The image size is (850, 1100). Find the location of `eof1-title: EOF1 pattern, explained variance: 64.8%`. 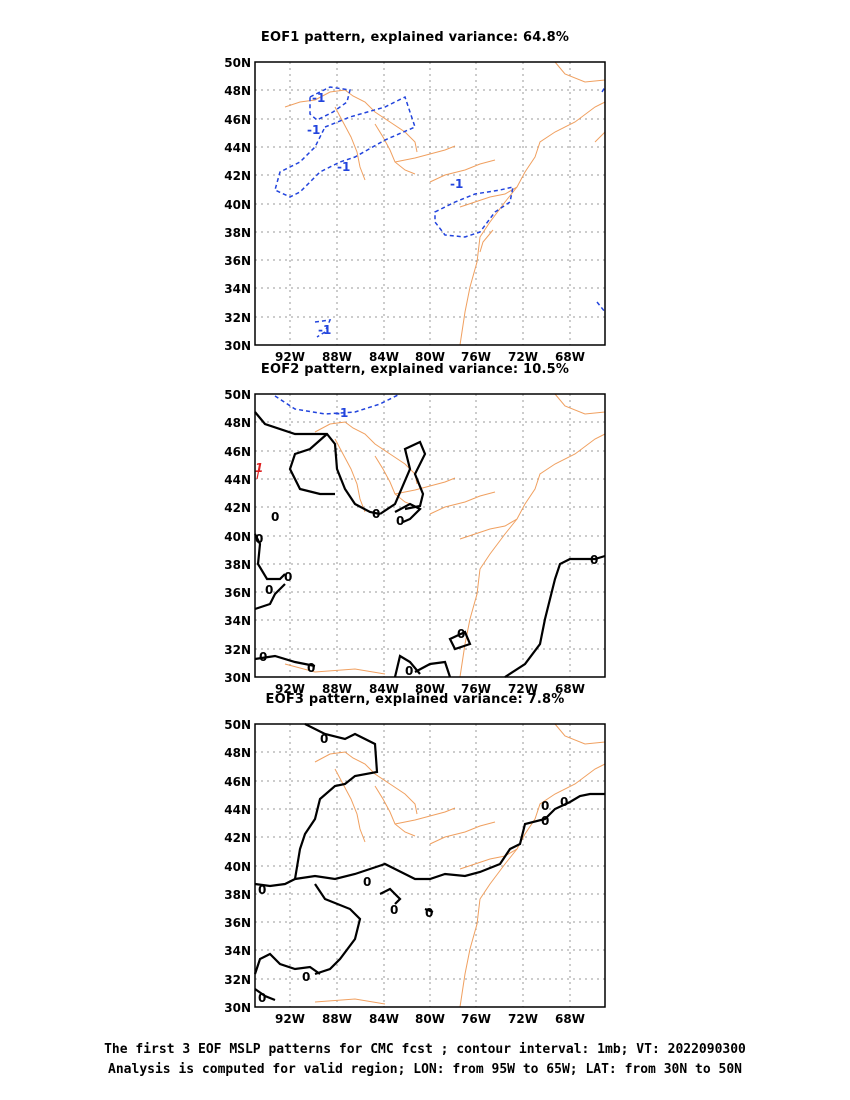

eof1-title: EOF1 pattern, explained variance: 64.8% is located at coordinates (415, 37).